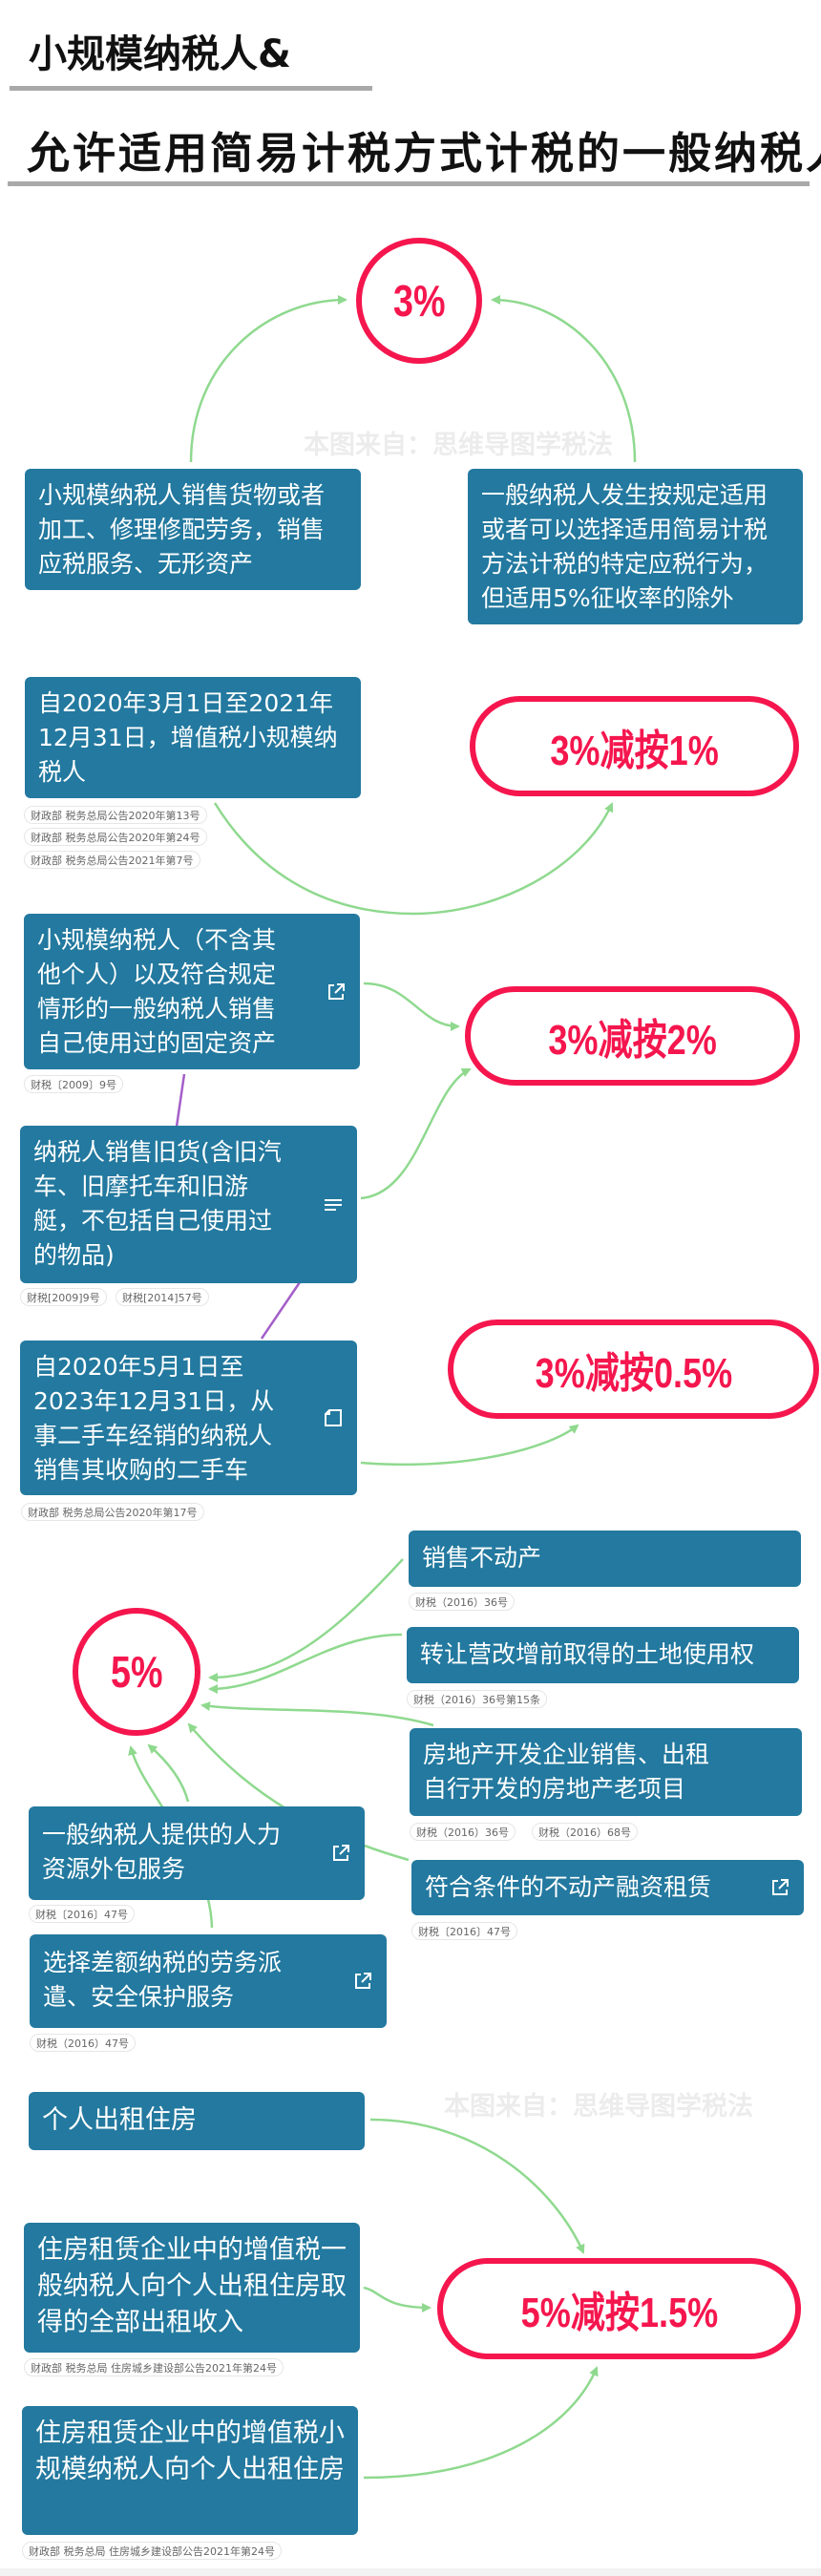 The height and width of the screenshot is (2576, 821). What do you see at coordinates (333, 1204) in the screenshot?
I see `notes-icon` at bounding box center [333, 1204].